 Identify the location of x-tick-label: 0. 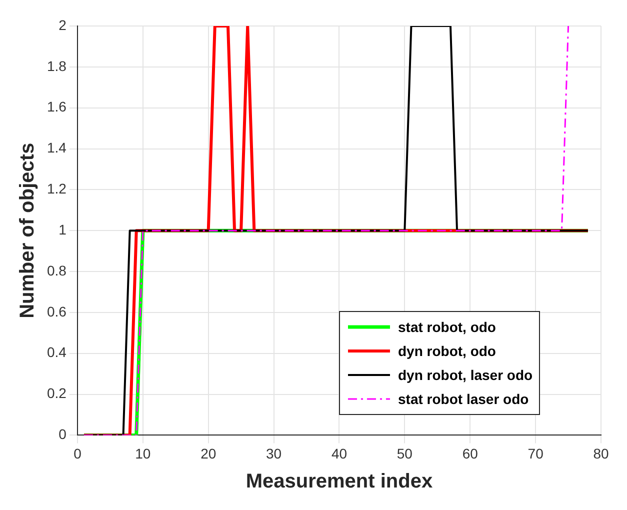
(78, 453).